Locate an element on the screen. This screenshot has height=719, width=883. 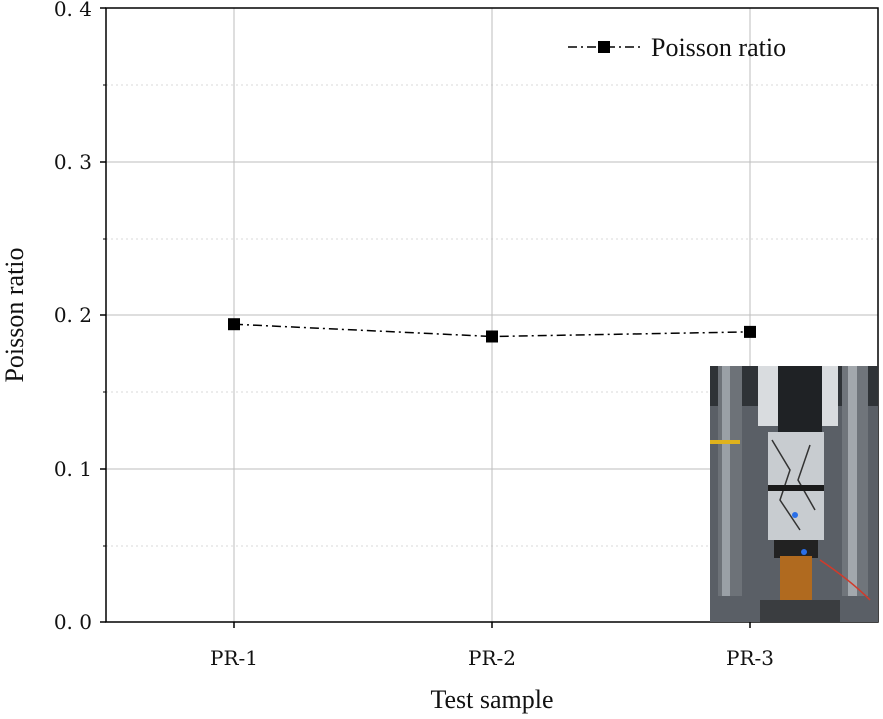
legend-marker is located at coordinates (604, 47).